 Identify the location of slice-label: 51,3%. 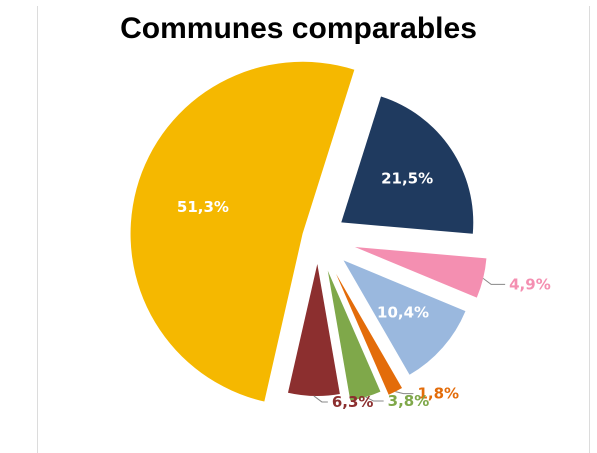
(203, 207).